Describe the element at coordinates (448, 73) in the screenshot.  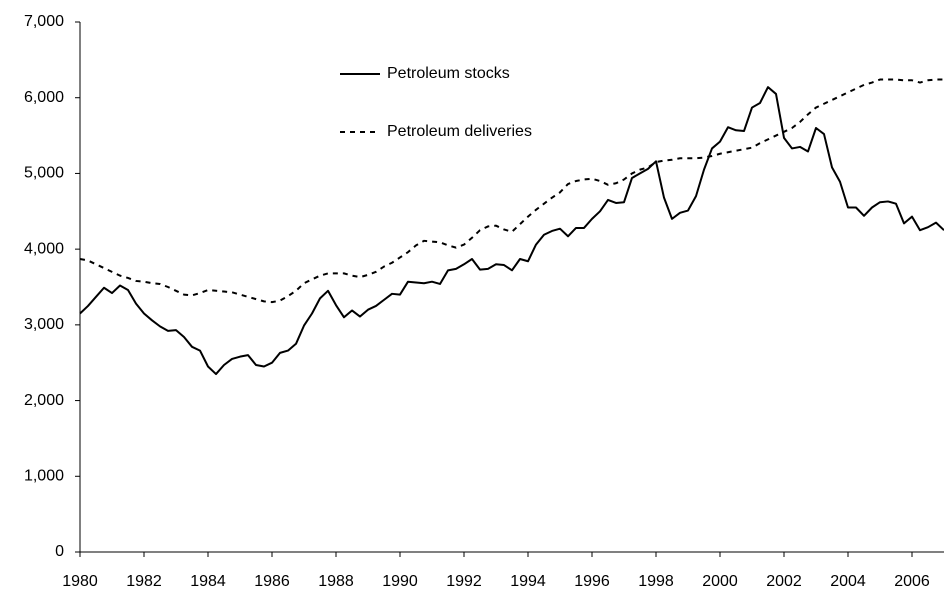
I see `legend-label: Petroleum stocks` at that location.